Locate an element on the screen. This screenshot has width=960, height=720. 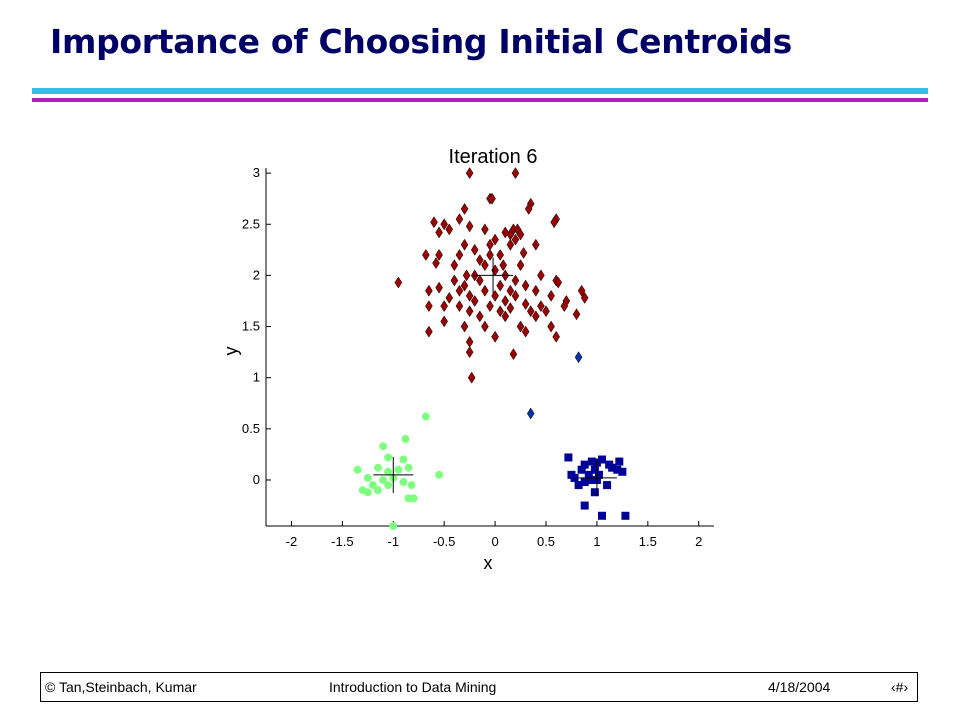
footer-date: 4/18/2004 is located at coordinates (799, 687).